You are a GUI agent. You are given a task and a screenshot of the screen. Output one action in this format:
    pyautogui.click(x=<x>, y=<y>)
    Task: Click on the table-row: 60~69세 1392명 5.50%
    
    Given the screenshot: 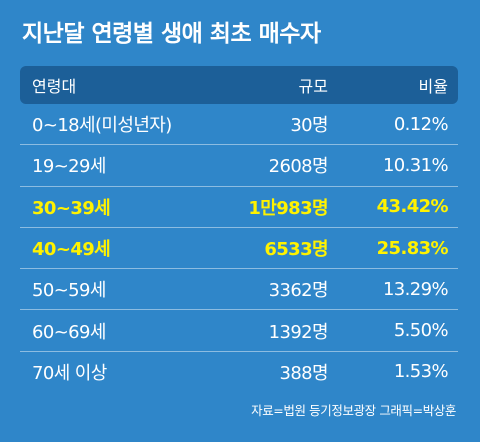 What is the action you would take?
    pyautogui.click(x=239, y=331)
    